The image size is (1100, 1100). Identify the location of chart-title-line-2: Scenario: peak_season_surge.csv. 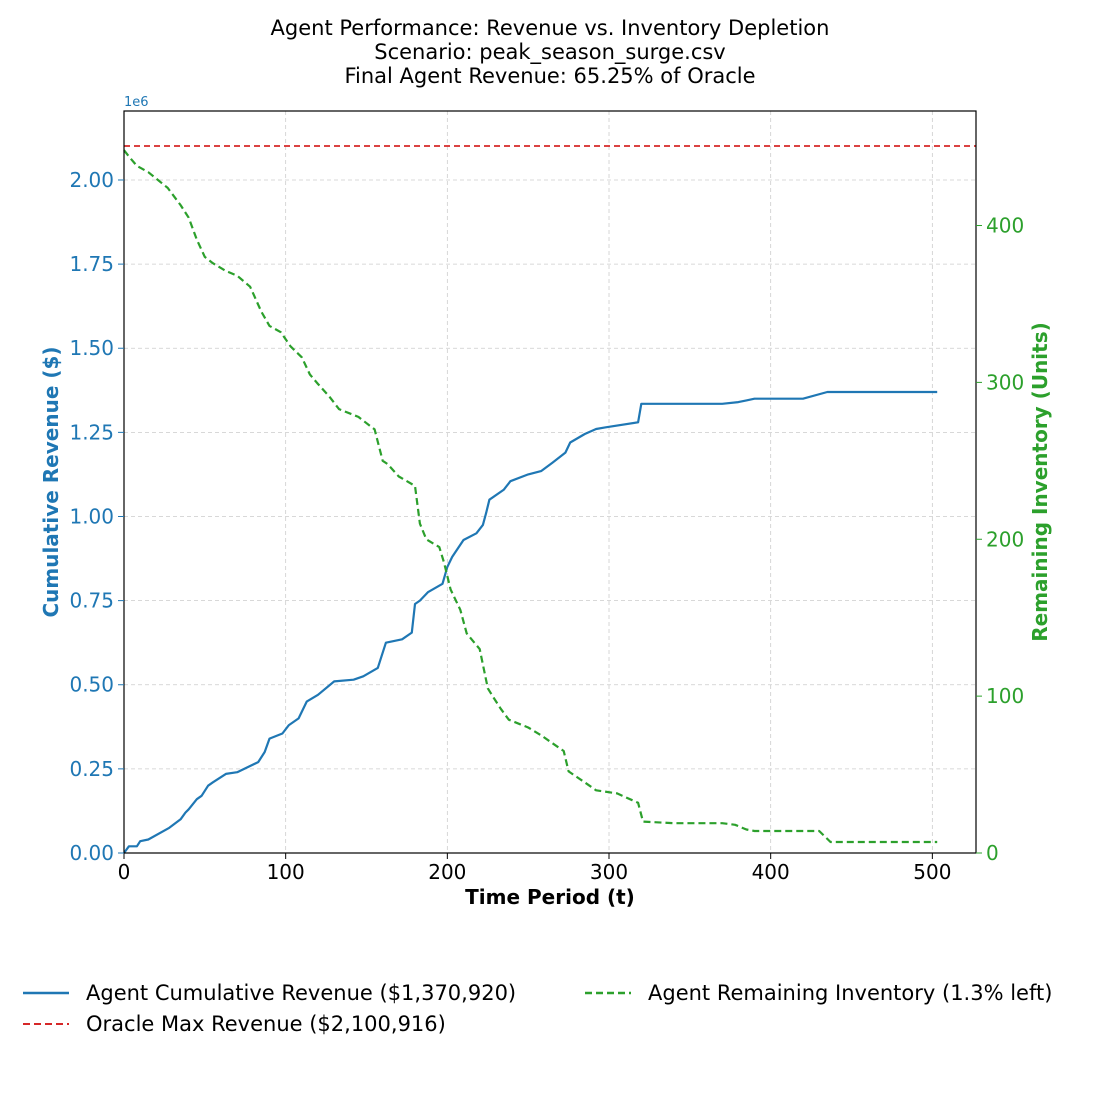
(550, 52).